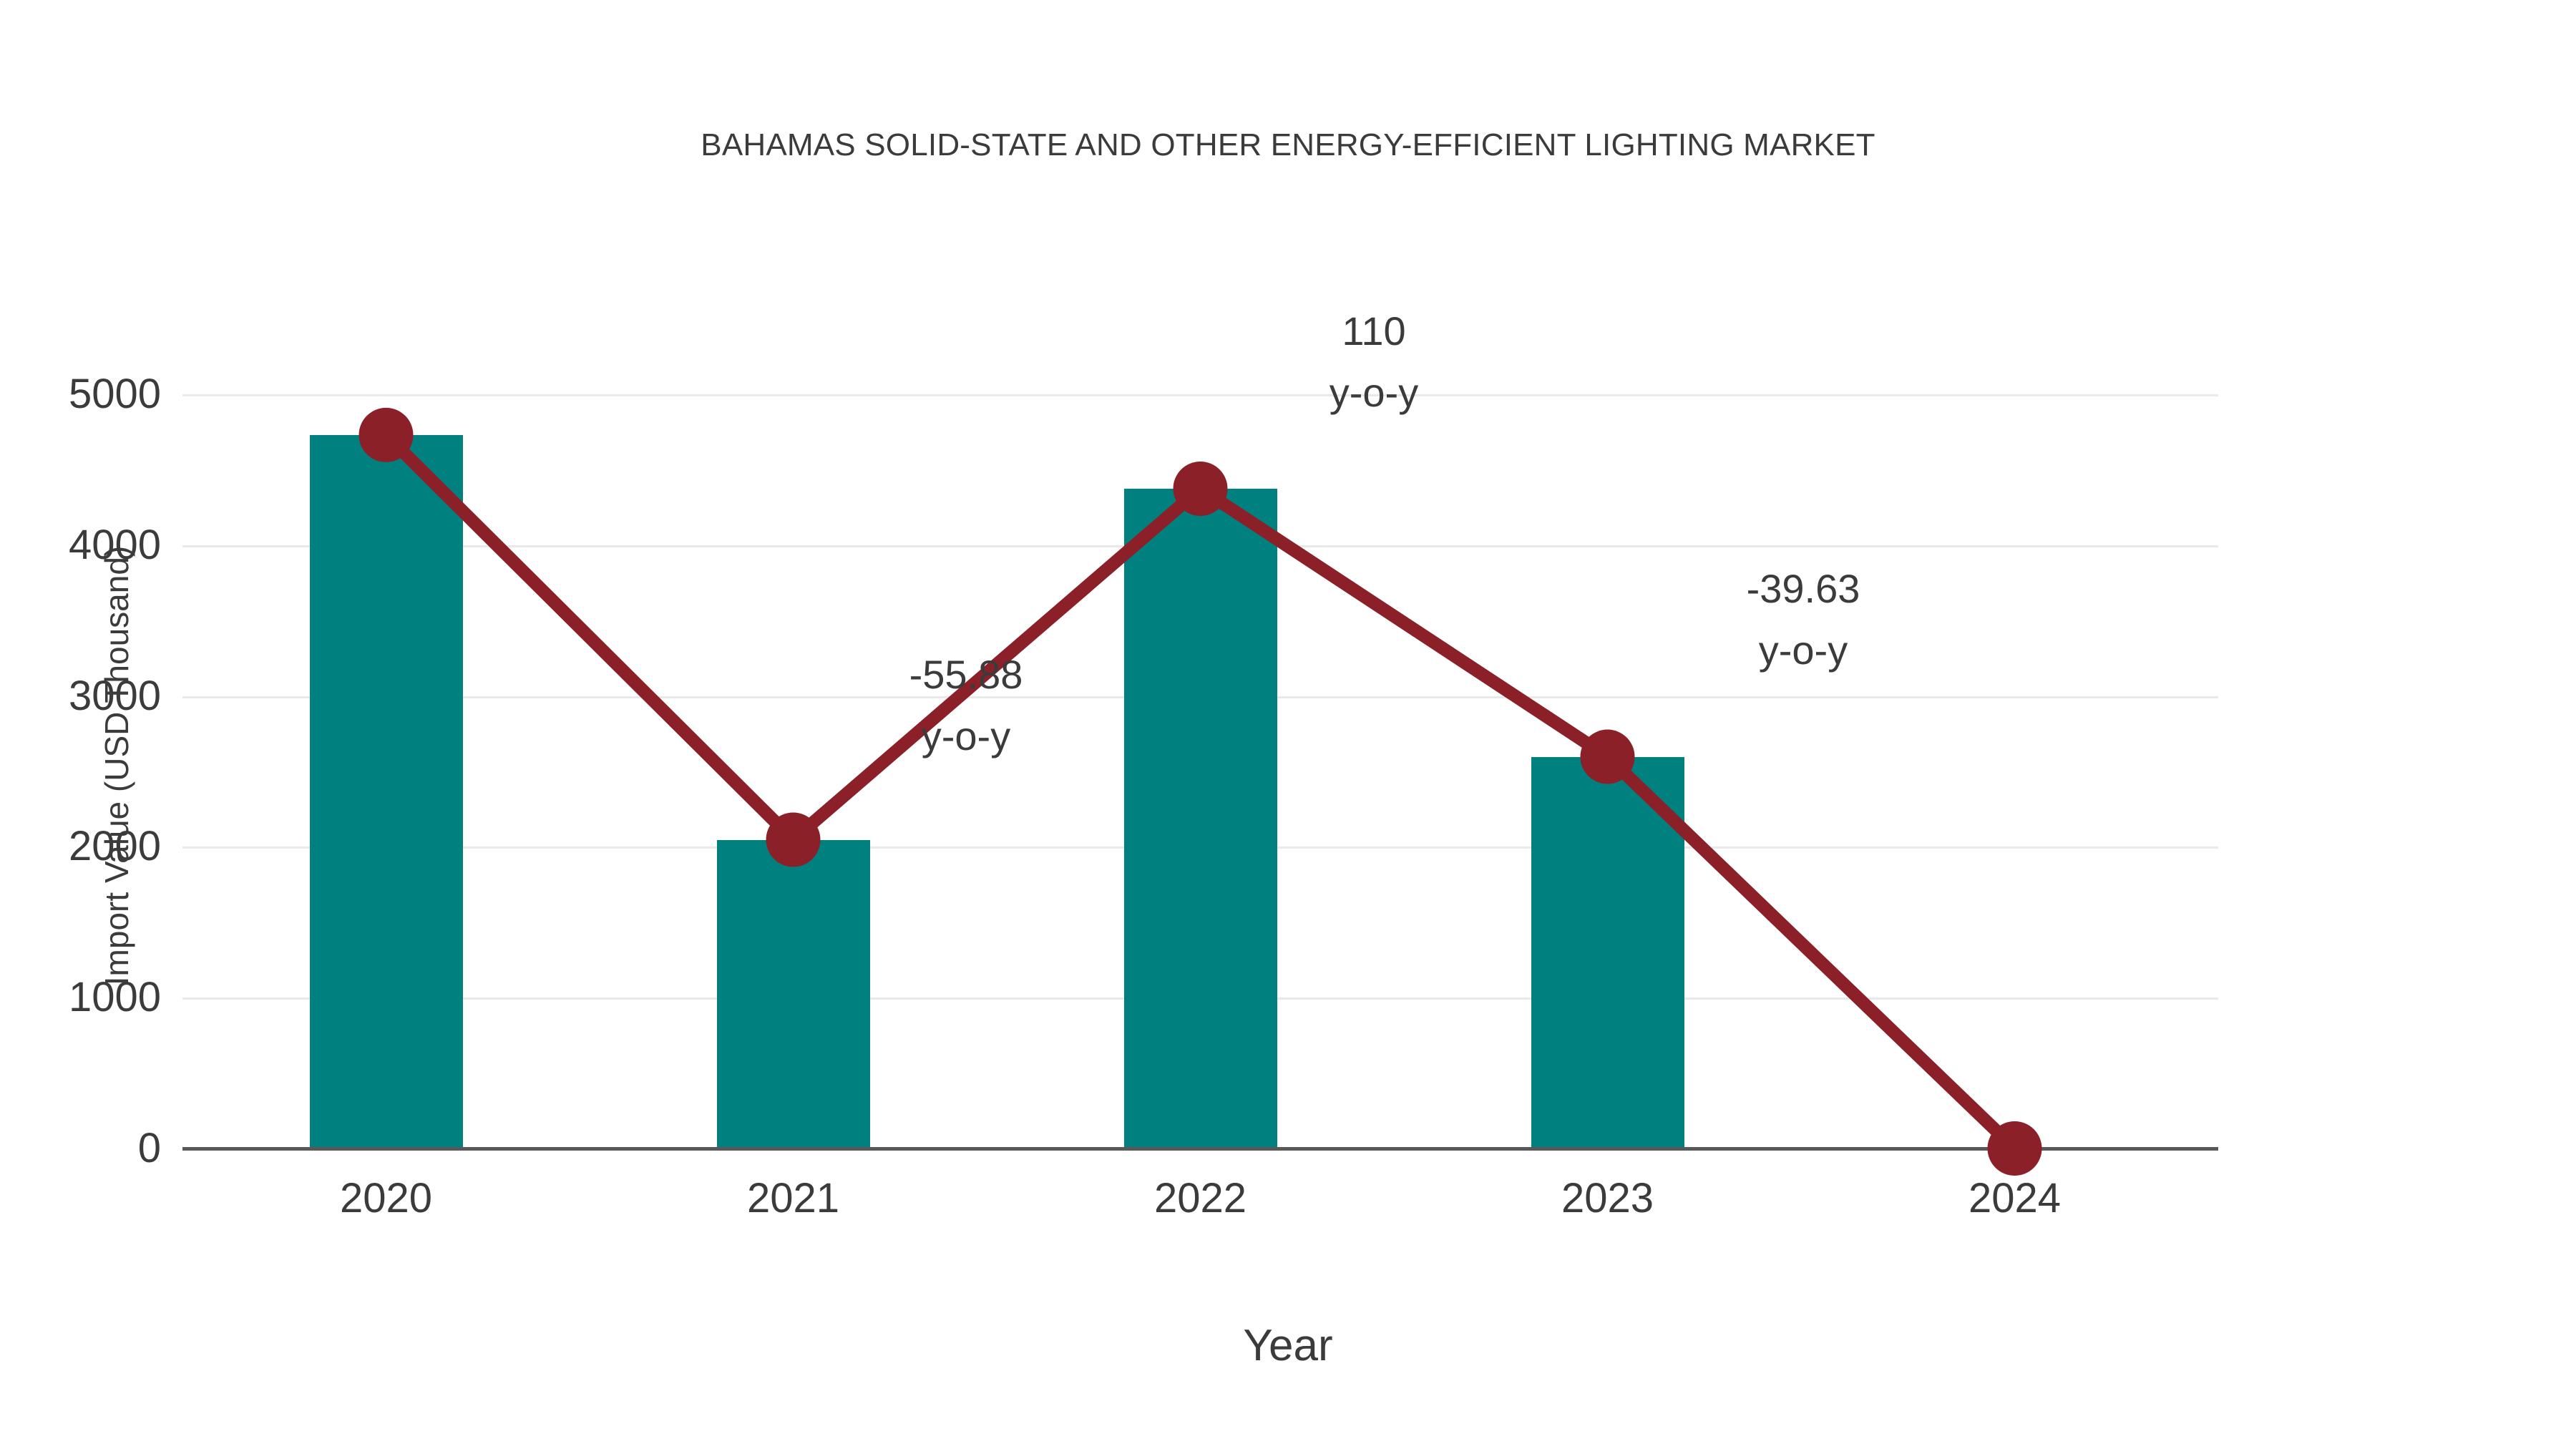 This screenshot has height=1449, width=2576. Describe the element at coordinates (1803, 588) in the screenshot. I see `annotation-2023-value: -39.63` at that location.